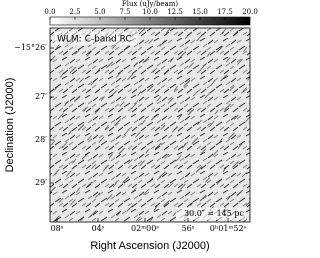 The width and height of the screenshot is (320, 258). Describe the element at coordinates (124, 12) in the screenshot. I see `colorbar-tick-label: 7.5` at that location.